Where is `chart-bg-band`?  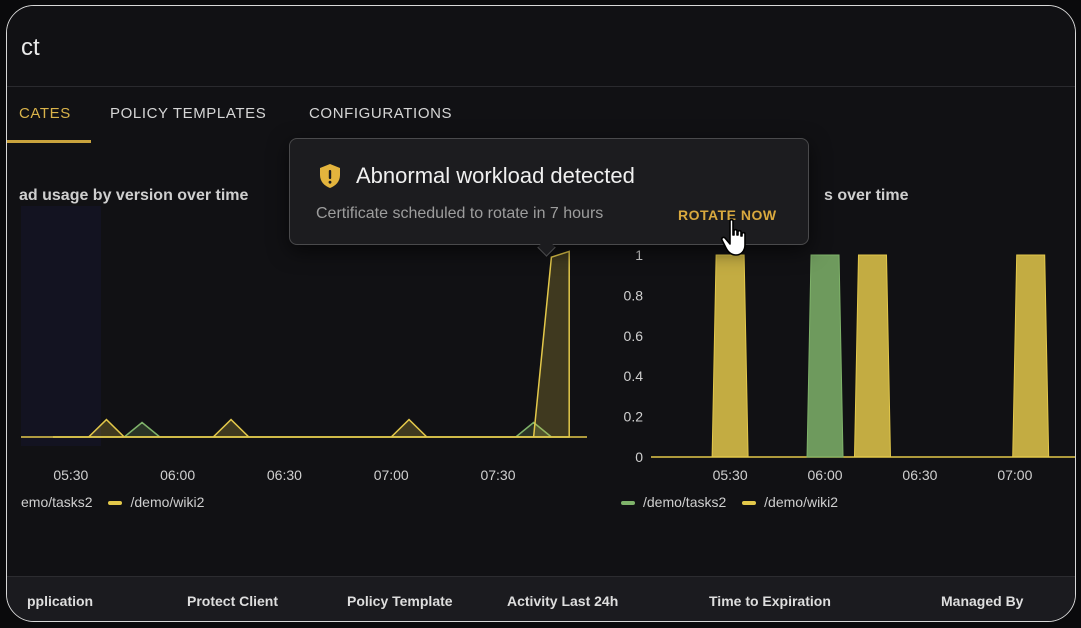 chart-bg-band is located at coordinates (61, 326).